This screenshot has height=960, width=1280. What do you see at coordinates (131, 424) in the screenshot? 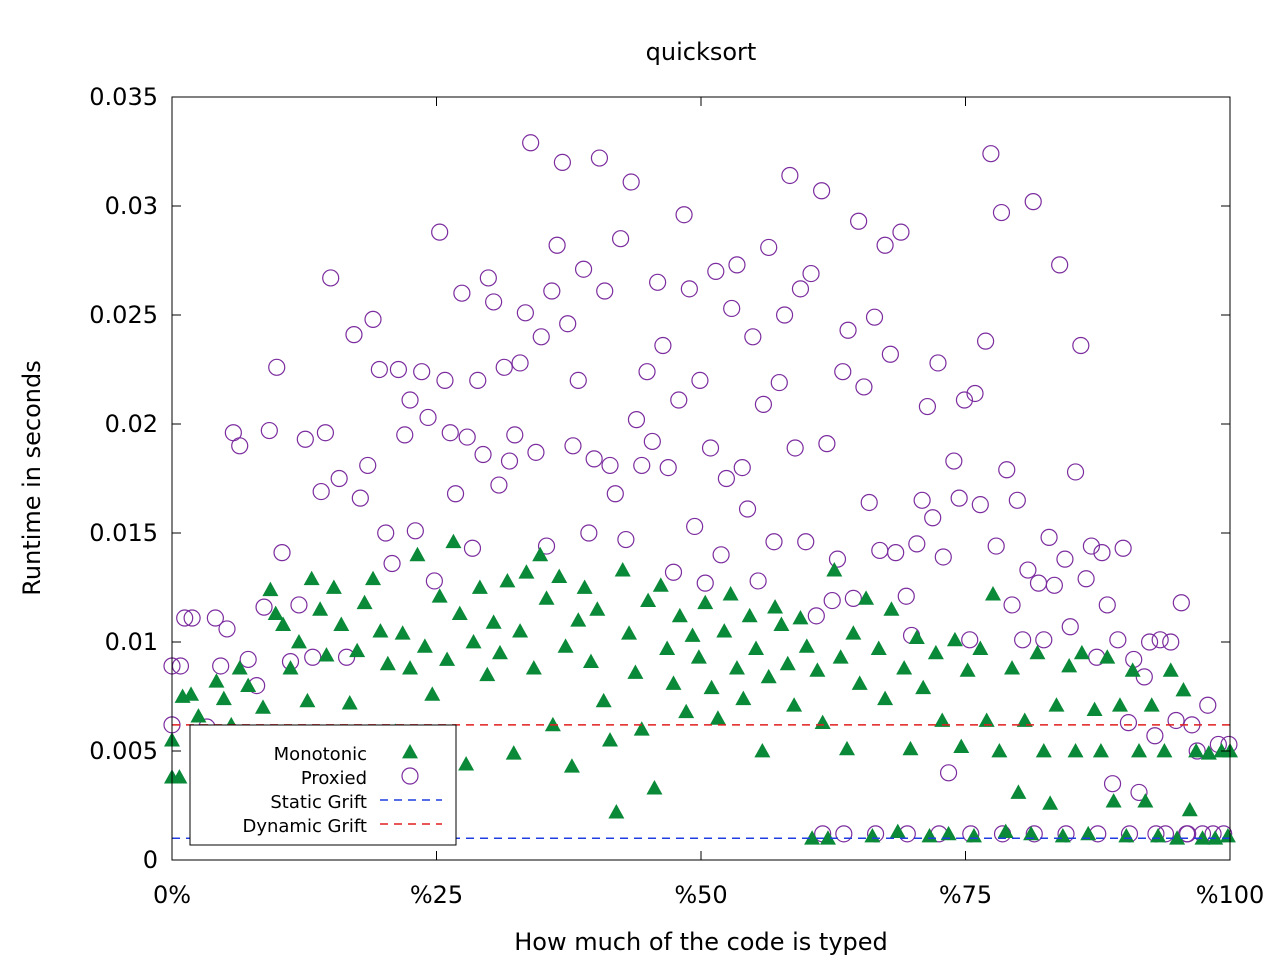
I see `y-tick-label: 0.02` at bounding box center [131, 424].